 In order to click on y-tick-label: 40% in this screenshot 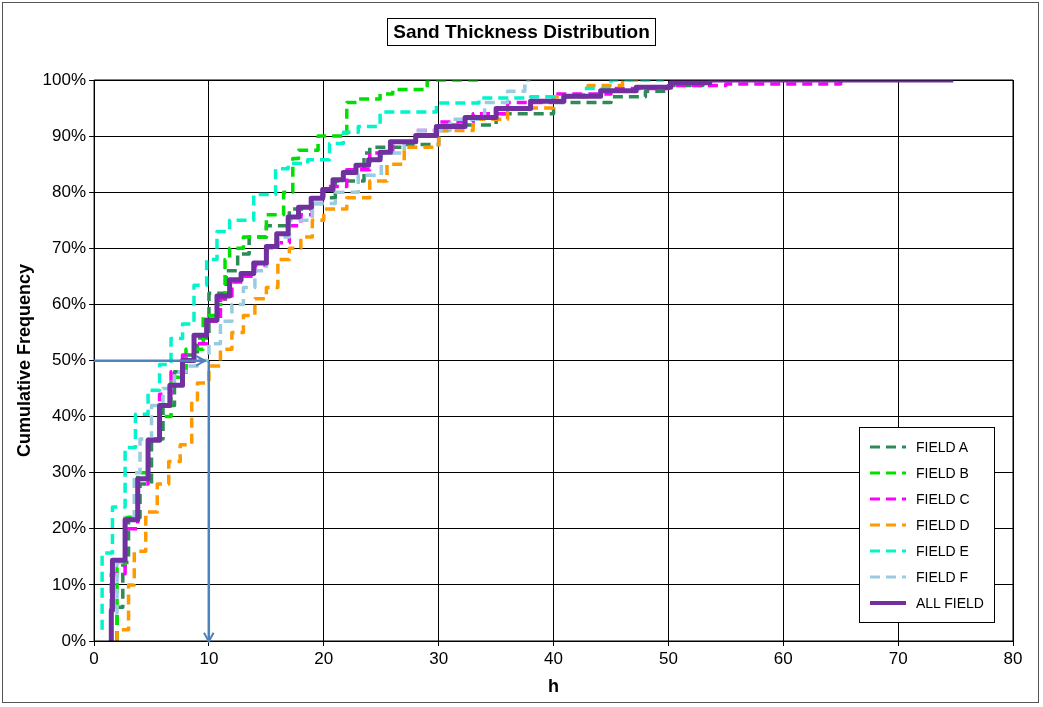, I will do `click(69, 416)`.